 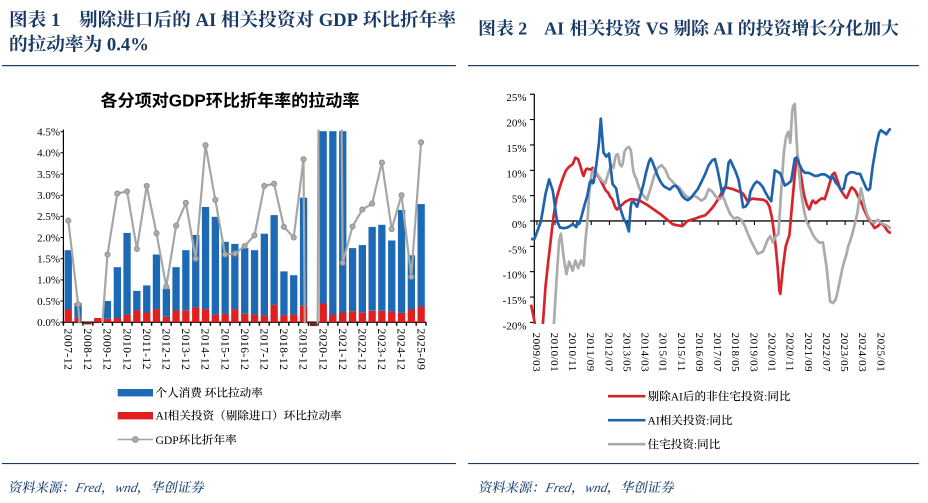 I want to click on svg-text: 2012-12, so click(x=166, y=350).